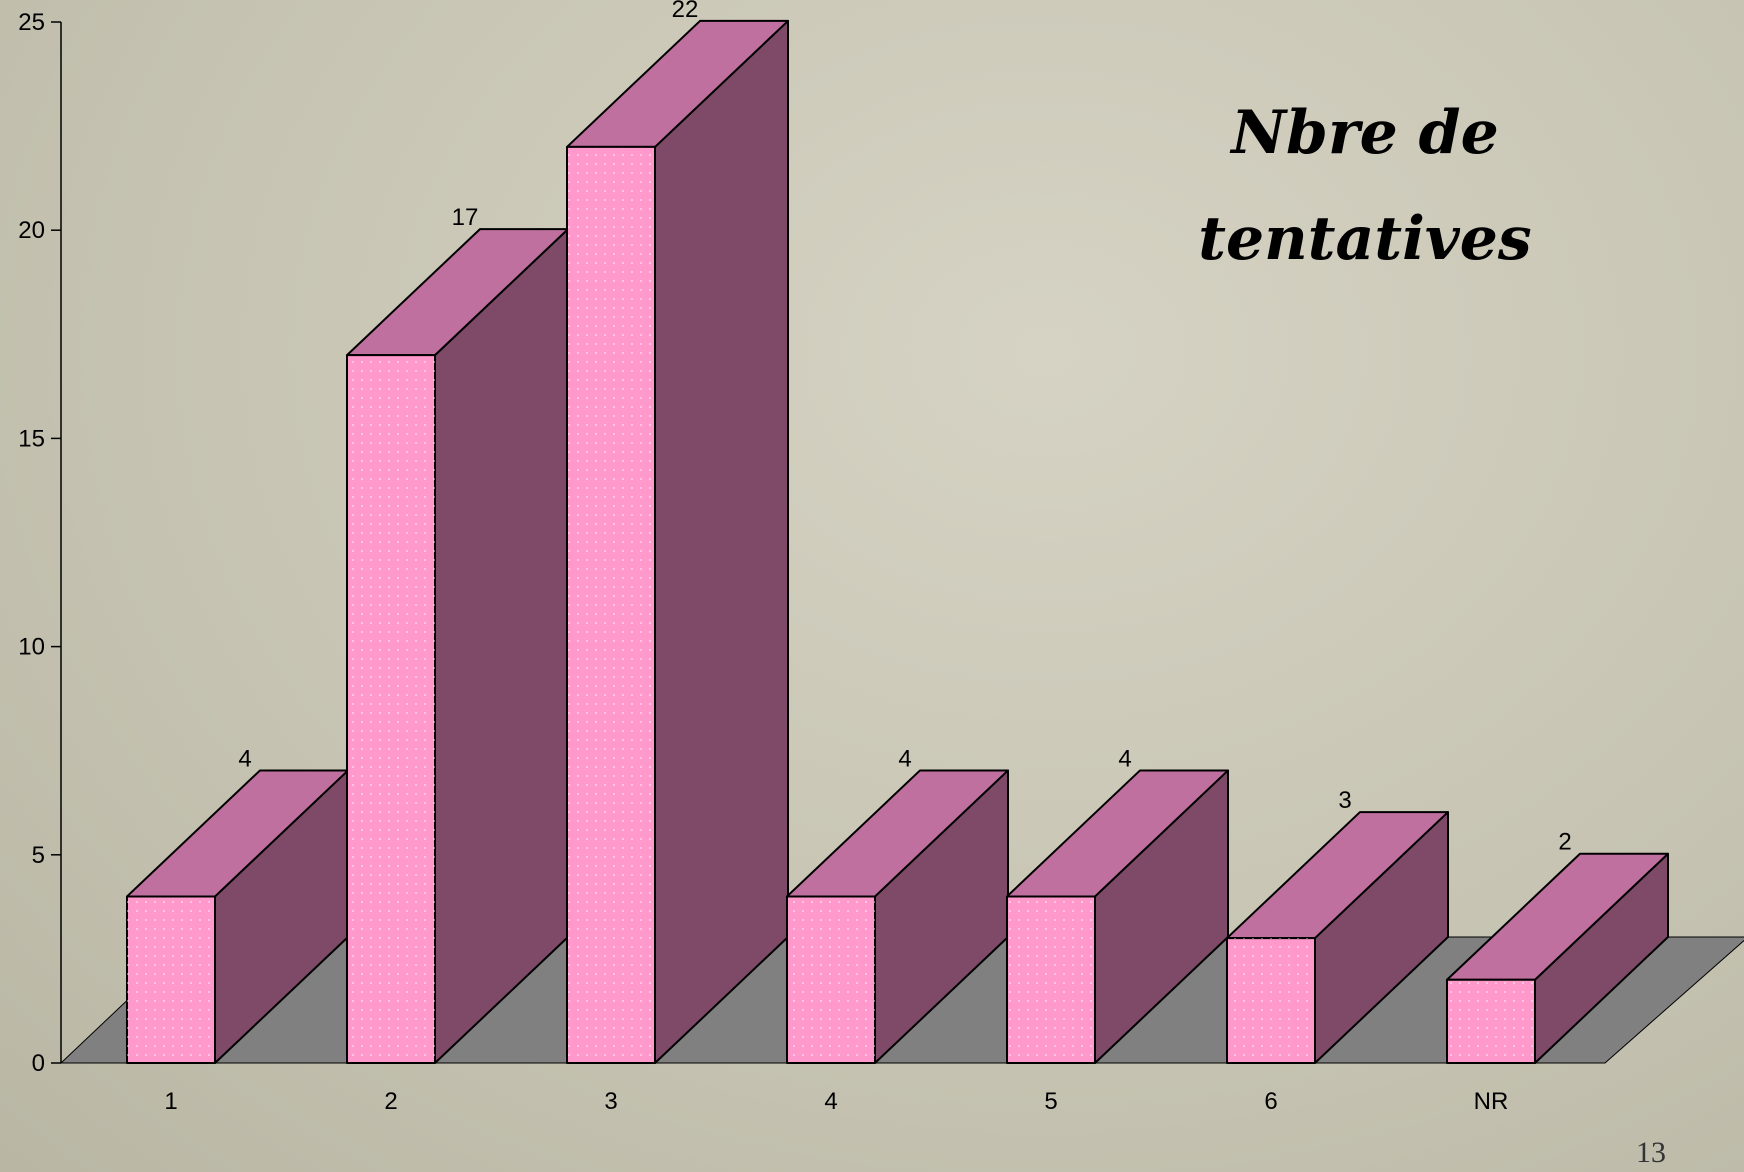  Describe the element at coordinates (1050, 1101) in the screenshot. I see `x-tick-label: 5` at that location.